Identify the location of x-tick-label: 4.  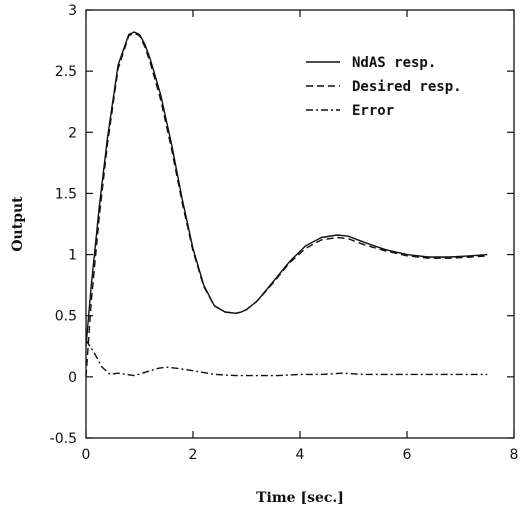
(300, 455).